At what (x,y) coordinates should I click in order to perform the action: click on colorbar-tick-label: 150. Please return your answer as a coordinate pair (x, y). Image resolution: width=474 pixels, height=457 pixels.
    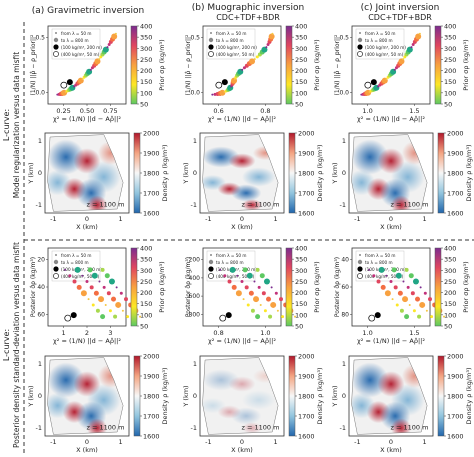
    Looking at the image, I should click on (301, 82).